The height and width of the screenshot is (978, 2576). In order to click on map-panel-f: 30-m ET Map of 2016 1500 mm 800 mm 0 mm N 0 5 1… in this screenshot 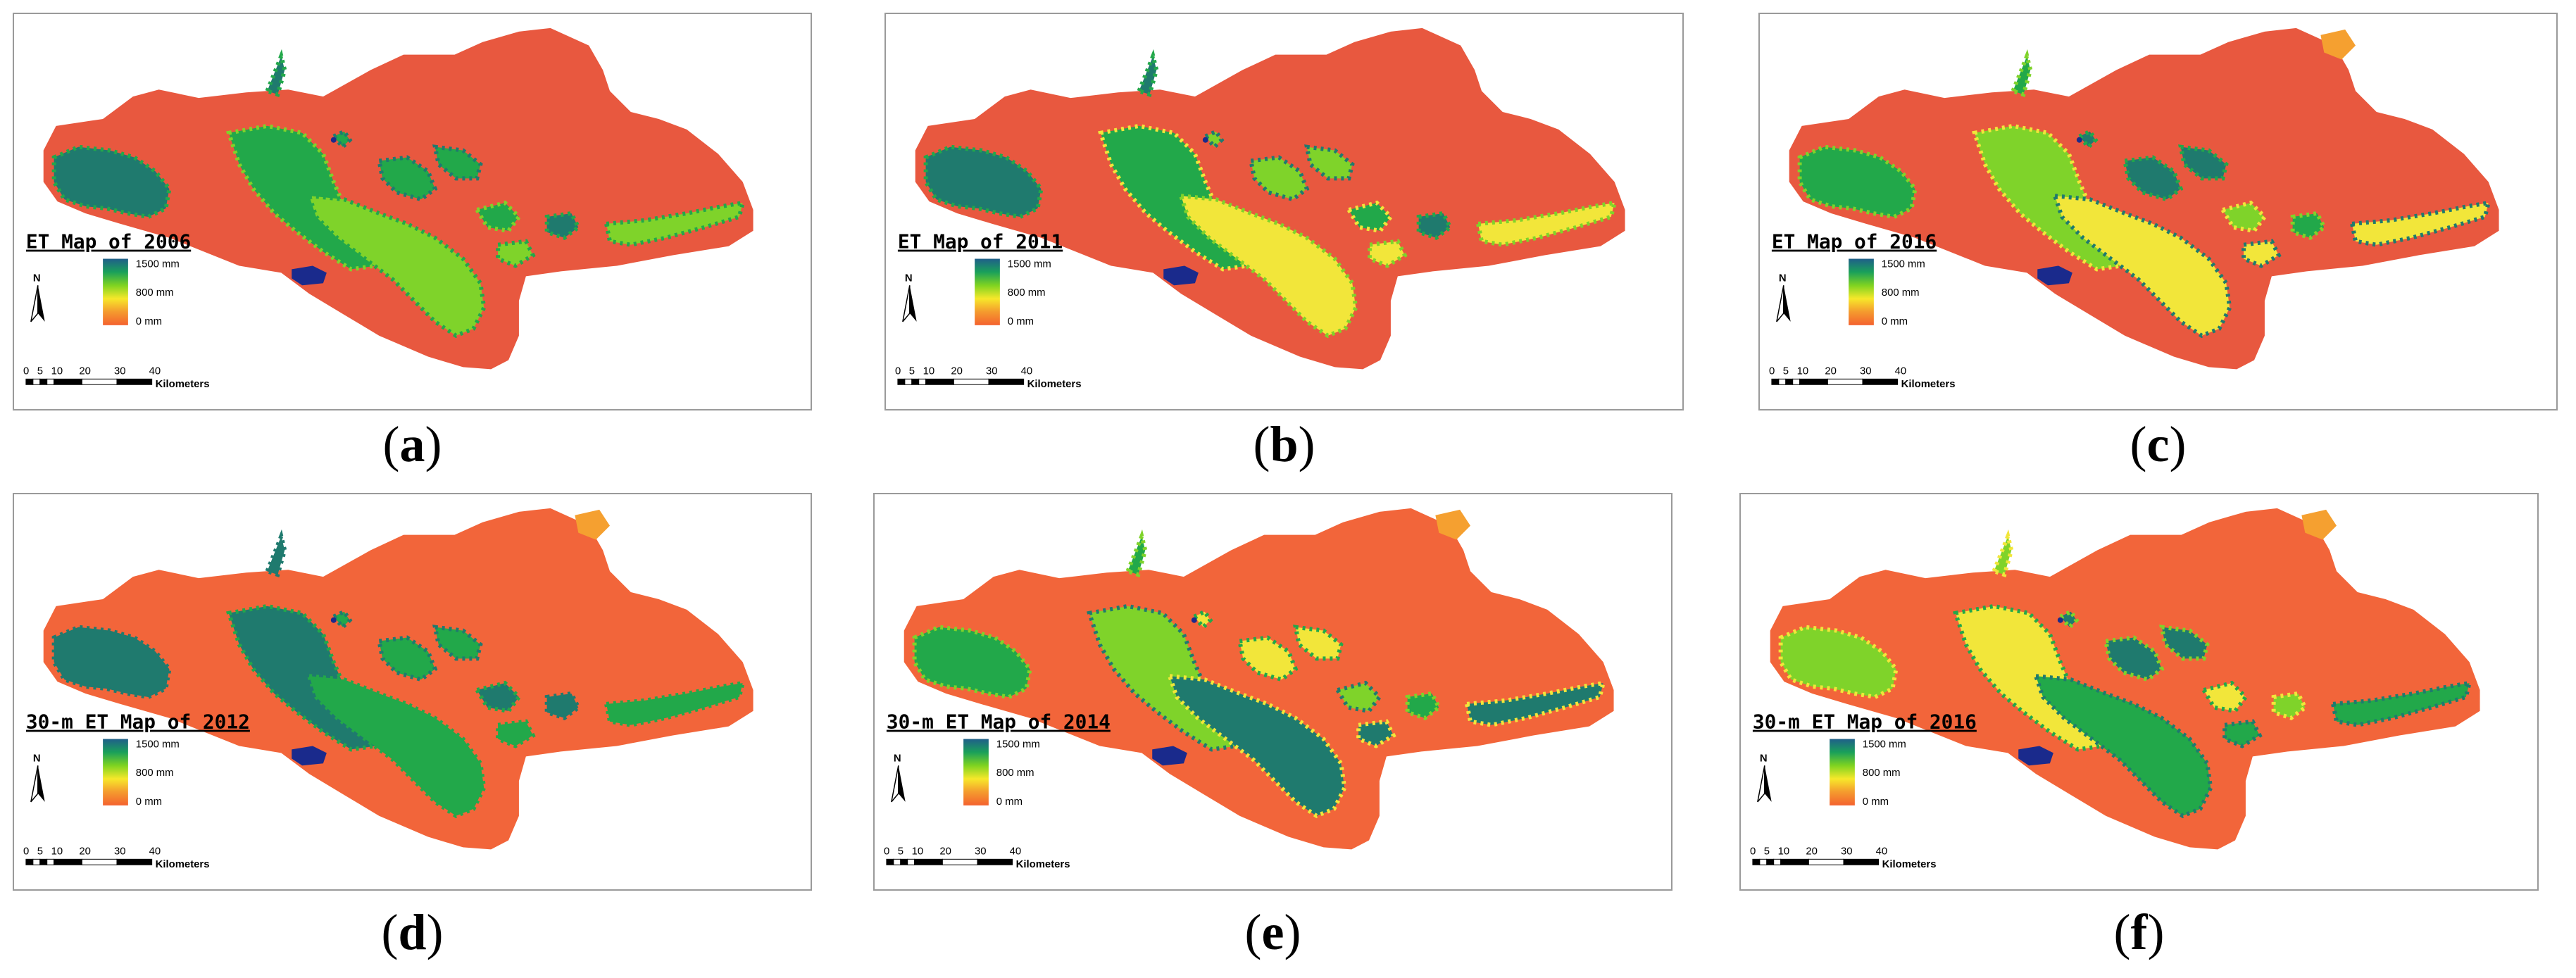, I will do `click(2139, 692)`.